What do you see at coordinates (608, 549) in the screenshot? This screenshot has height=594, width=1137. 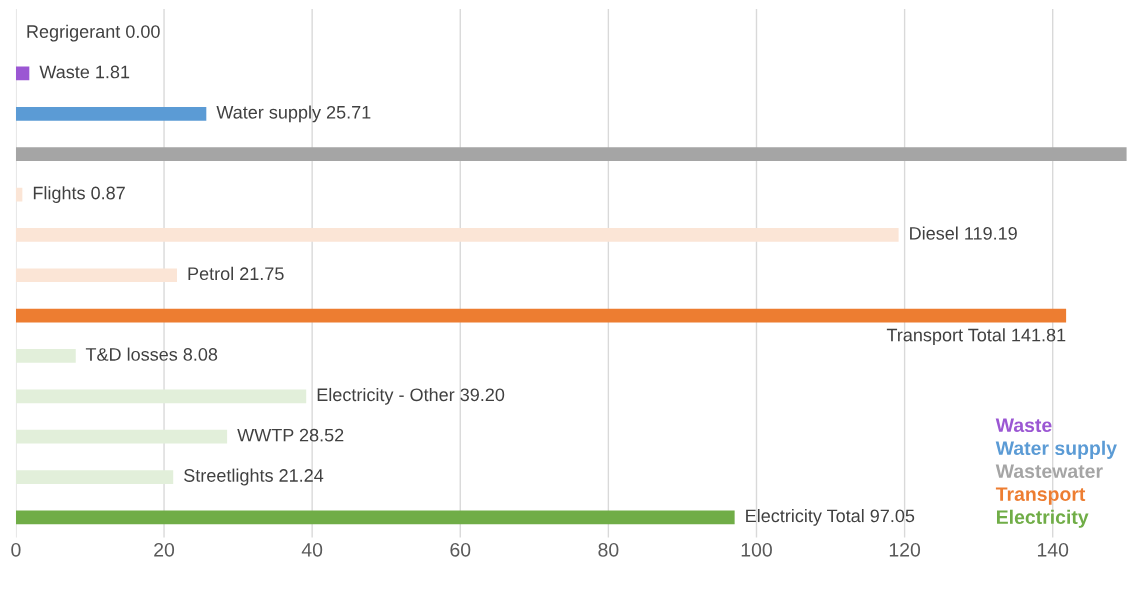 I see `x-tick-label: 80` at bounding box center [608, 549].